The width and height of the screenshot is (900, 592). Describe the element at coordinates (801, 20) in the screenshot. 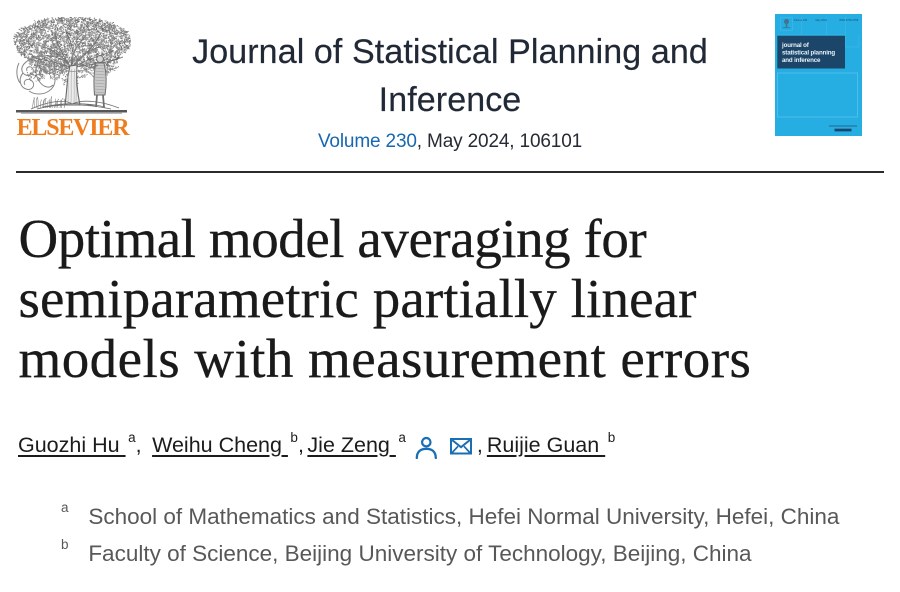

I see `svg-text: Volume 230` at that location.